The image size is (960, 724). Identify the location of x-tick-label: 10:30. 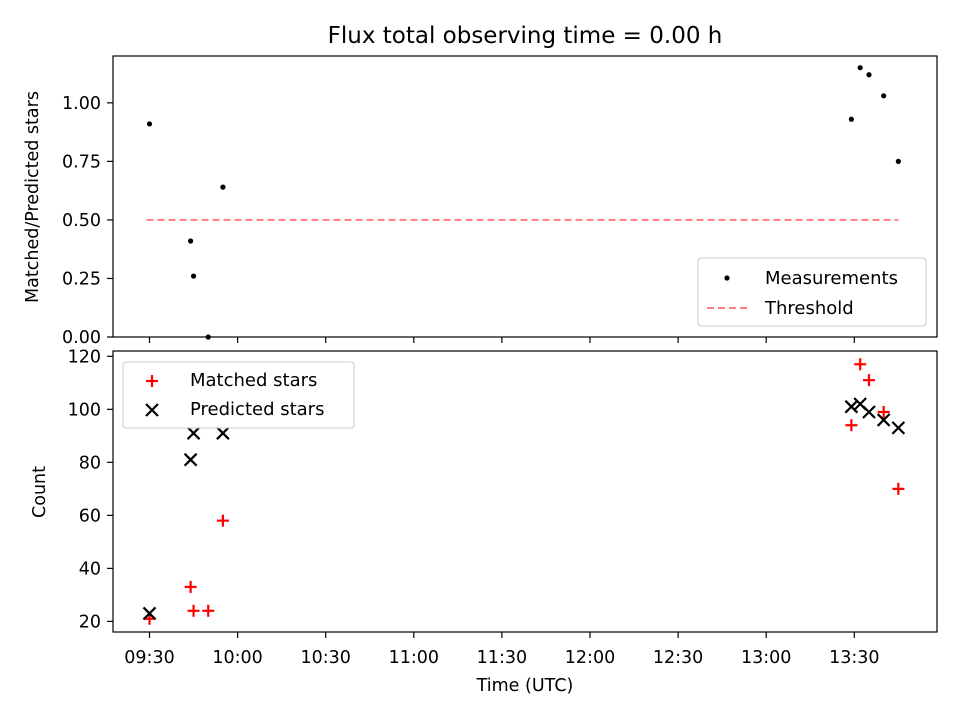
(325, 658).